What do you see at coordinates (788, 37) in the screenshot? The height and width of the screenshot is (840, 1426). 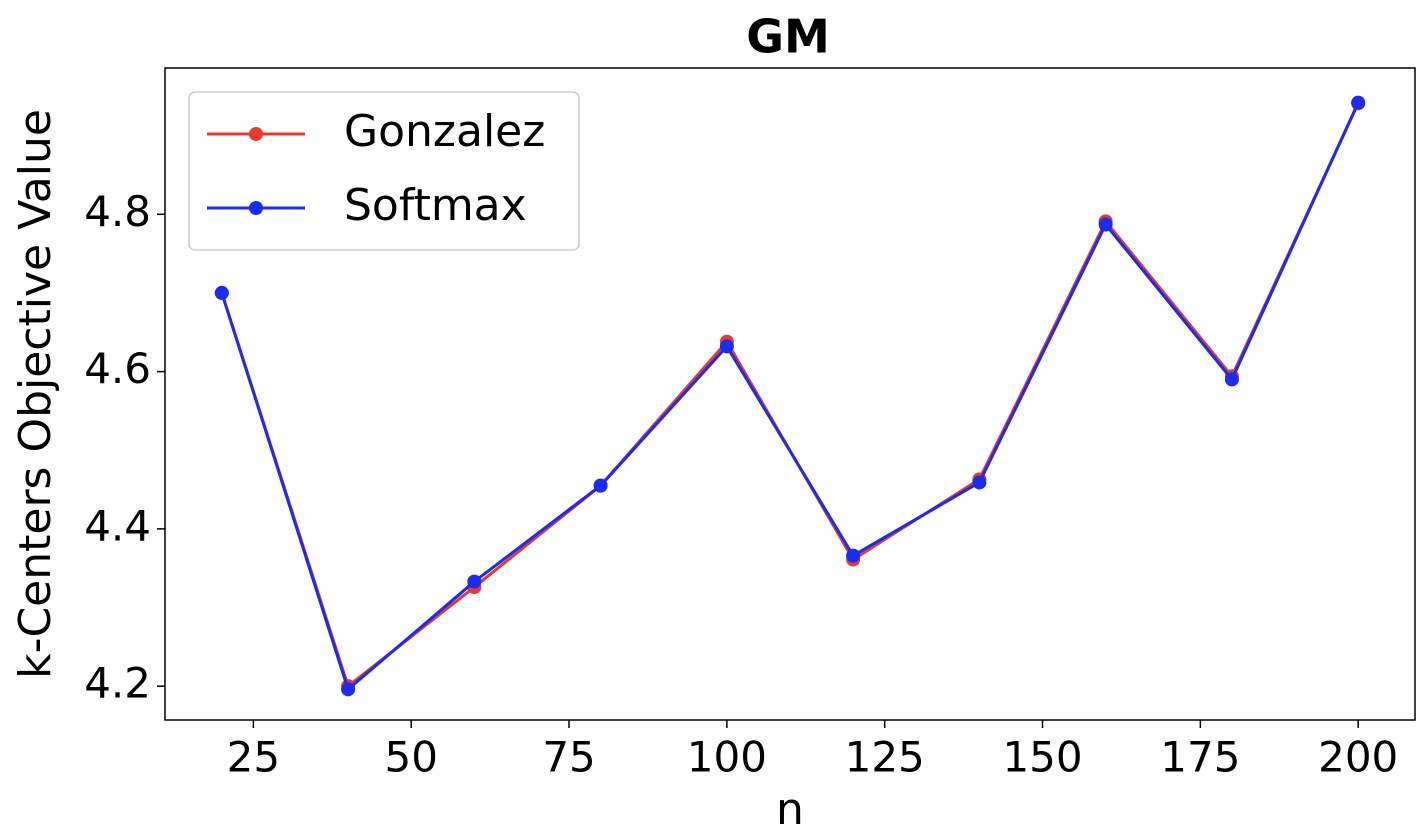 I see `chart-title: GM` at bounding box center [788, 37].